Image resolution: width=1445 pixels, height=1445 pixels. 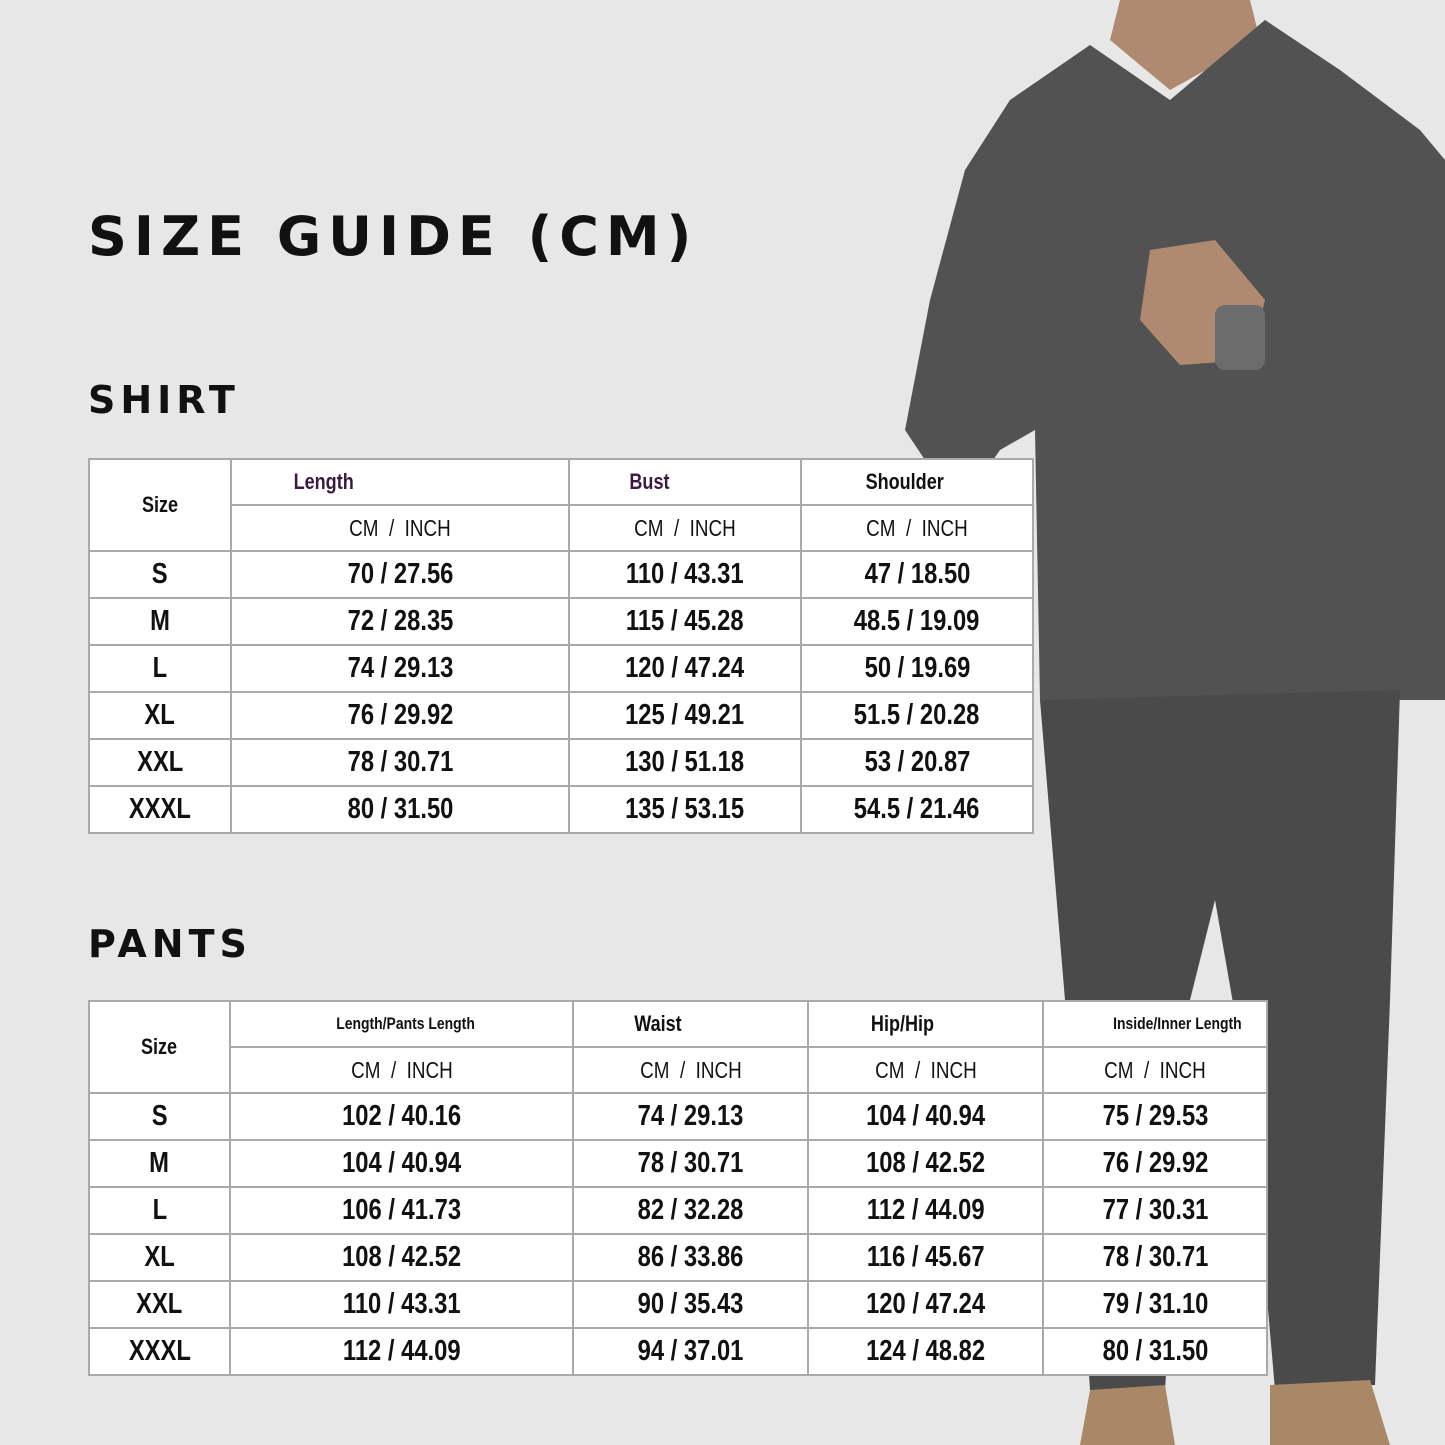 What do you see at coordinates (904, 481) in the screenshot?
I see `column-header-text: Shoulder` at bounding box center [904, 481].